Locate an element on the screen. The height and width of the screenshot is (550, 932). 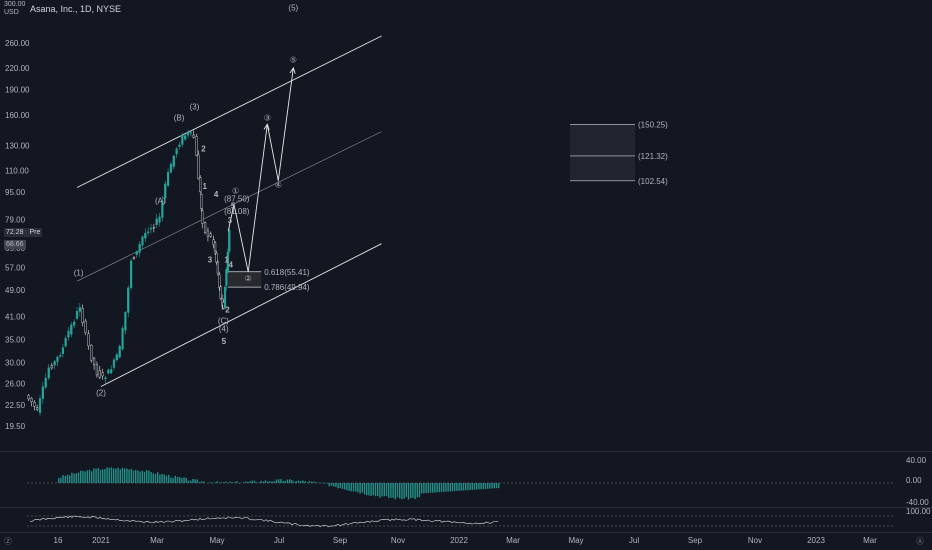
wave-label: 2 is located at coordinates (227, 310).